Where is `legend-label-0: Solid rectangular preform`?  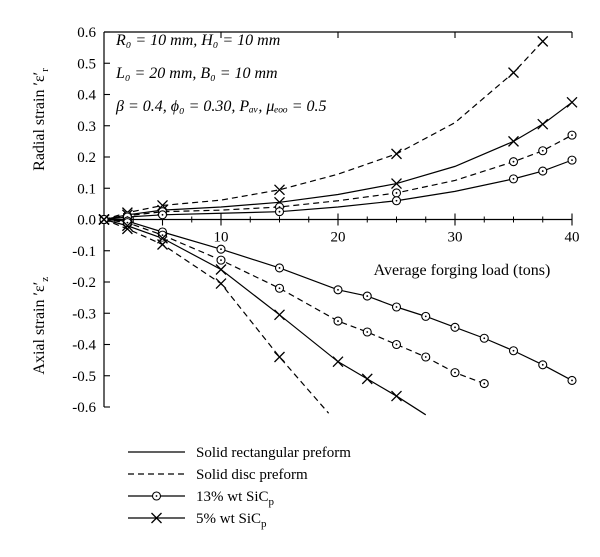
legend-label-0: Solid rectangular preform is located at coordinates (273, 453).